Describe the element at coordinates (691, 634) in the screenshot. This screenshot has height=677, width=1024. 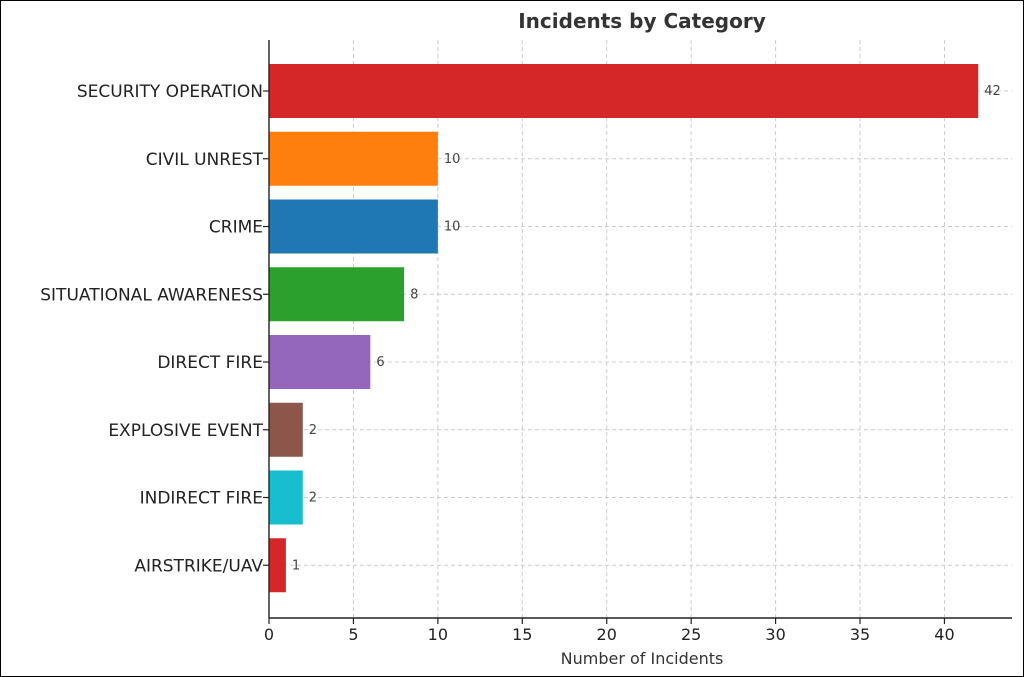
I see `x-tick-label: 25` at that location.